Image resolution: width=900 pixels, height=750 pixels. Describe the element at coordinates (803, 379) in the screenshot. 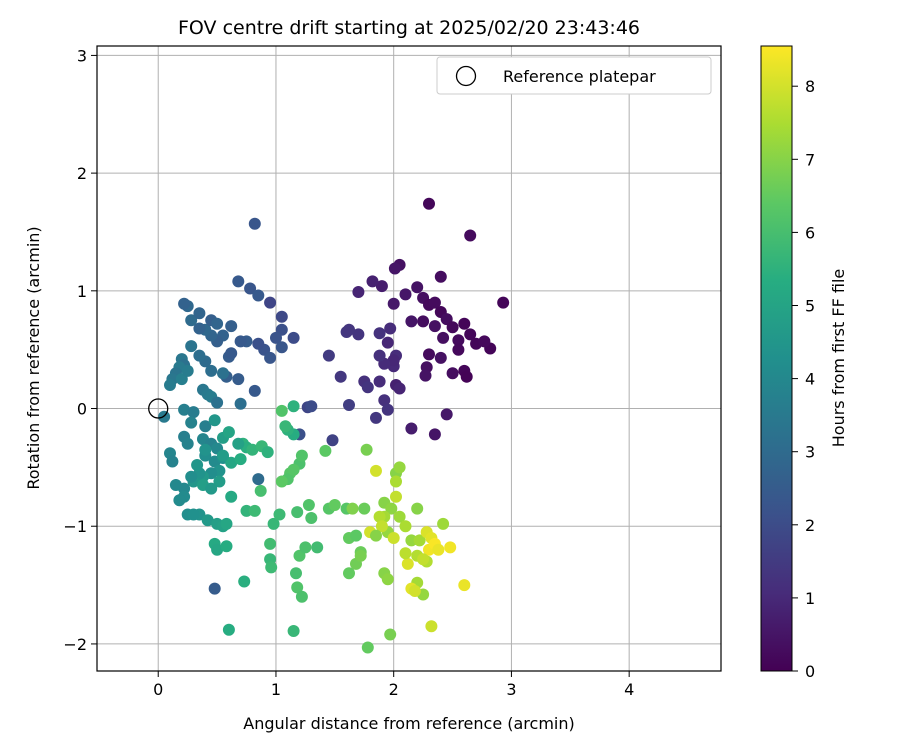

I see `colorbar-ticks: 0 1 2 3 4 5 6 7 8` at that location.